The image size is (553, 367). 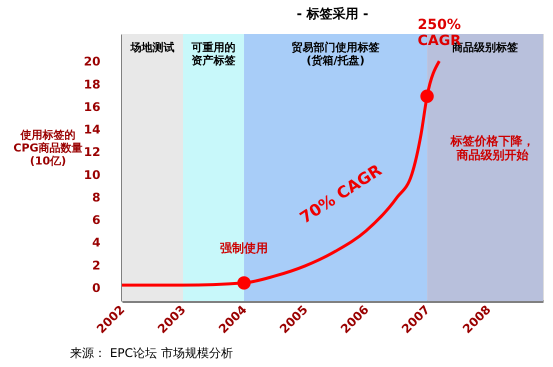 I want to click on y-tick-label: 8, so click(x=96, y=197).